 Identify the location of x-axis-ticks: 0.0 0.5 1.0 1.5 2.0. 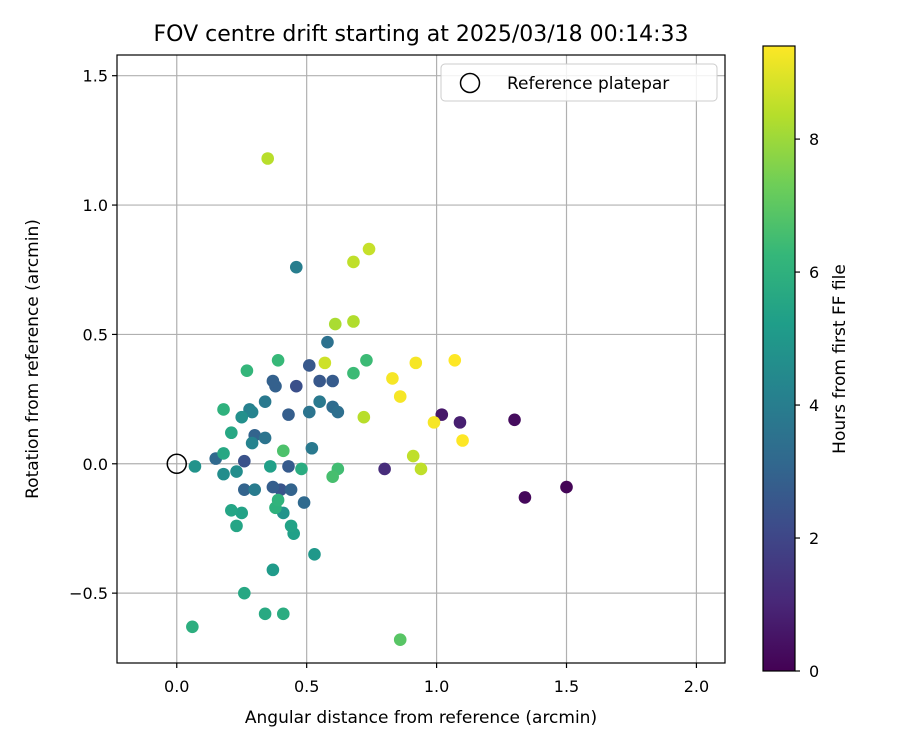
(436, 679).